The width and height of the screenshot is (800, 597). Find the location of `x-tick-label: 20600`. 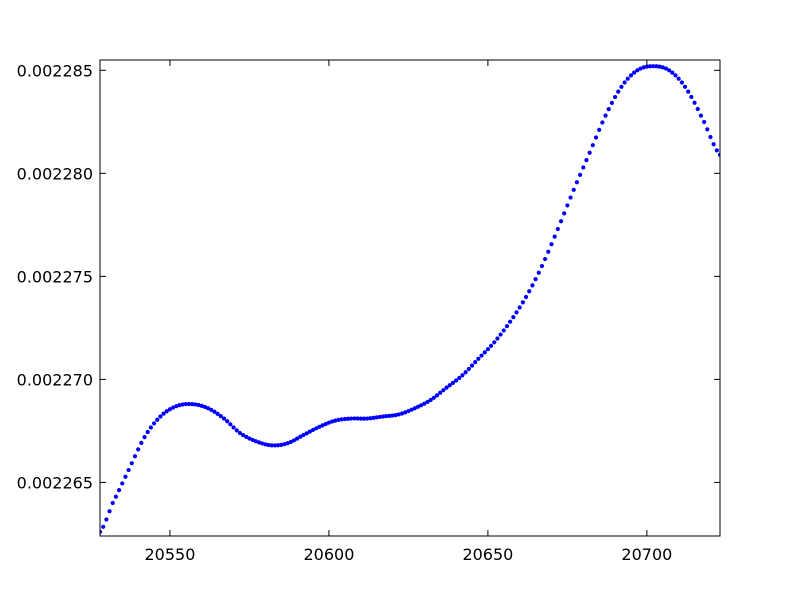

x-tick-label: 20600 is located at coordinates (328, 554).